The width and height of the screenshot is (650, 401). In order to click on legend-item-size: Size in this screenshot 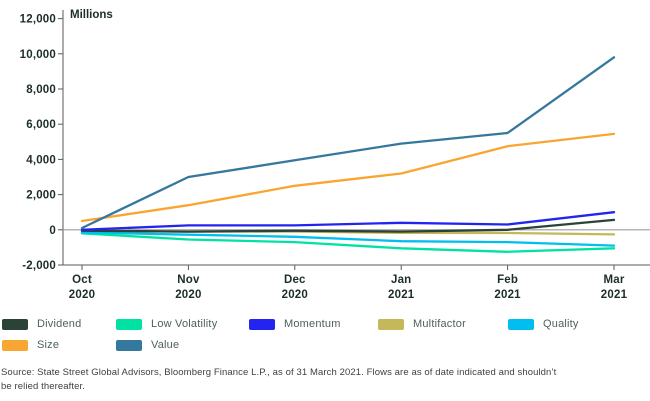, I will do `click(59, 345)`.